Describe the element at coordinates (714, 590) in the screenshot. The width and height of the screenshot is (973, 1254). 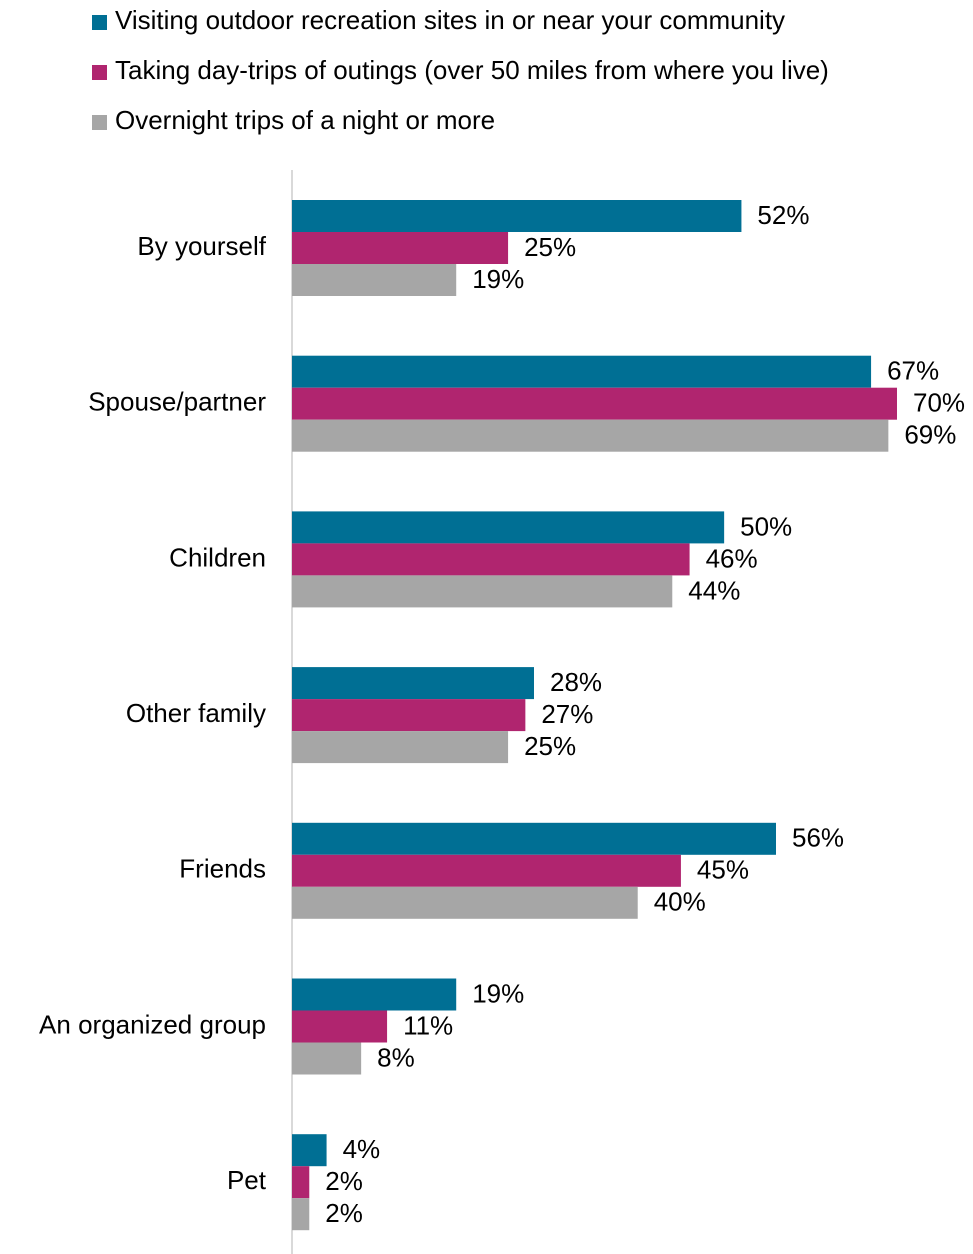
I see `value-label: 44%` at that location.